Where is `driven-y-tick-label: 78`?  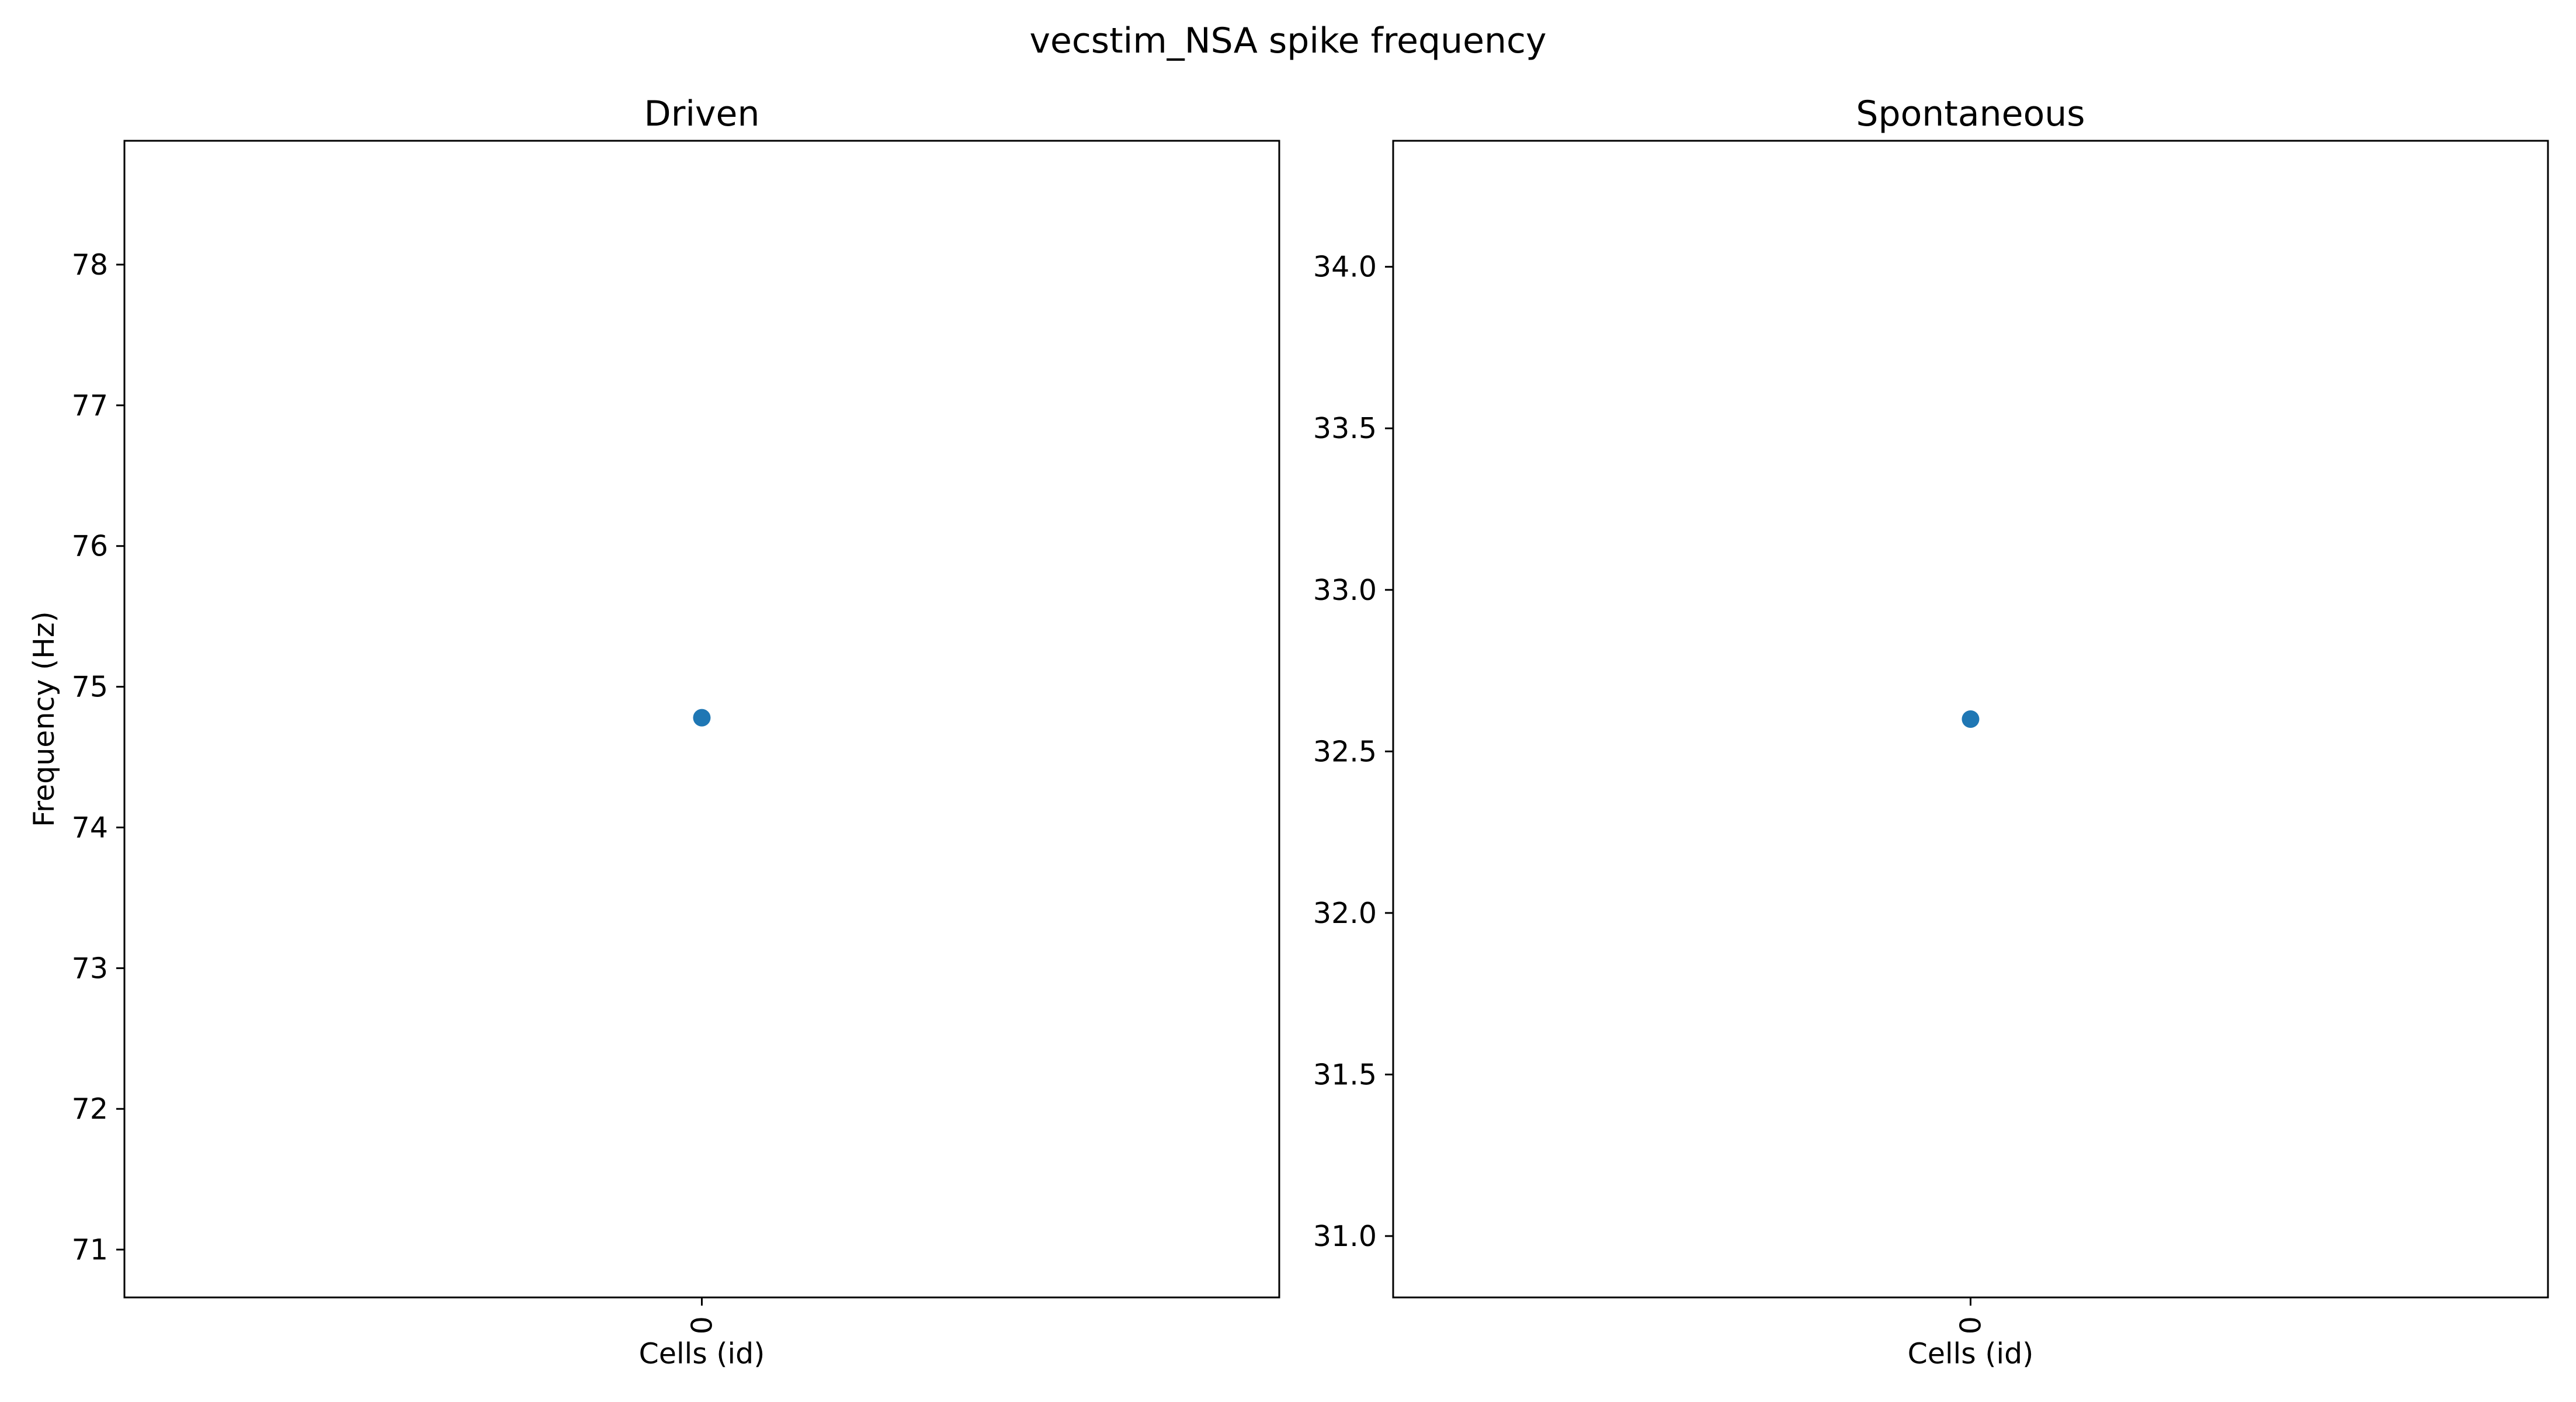 driven-y-tick-label: 78 is located at coordinates (90, 265).